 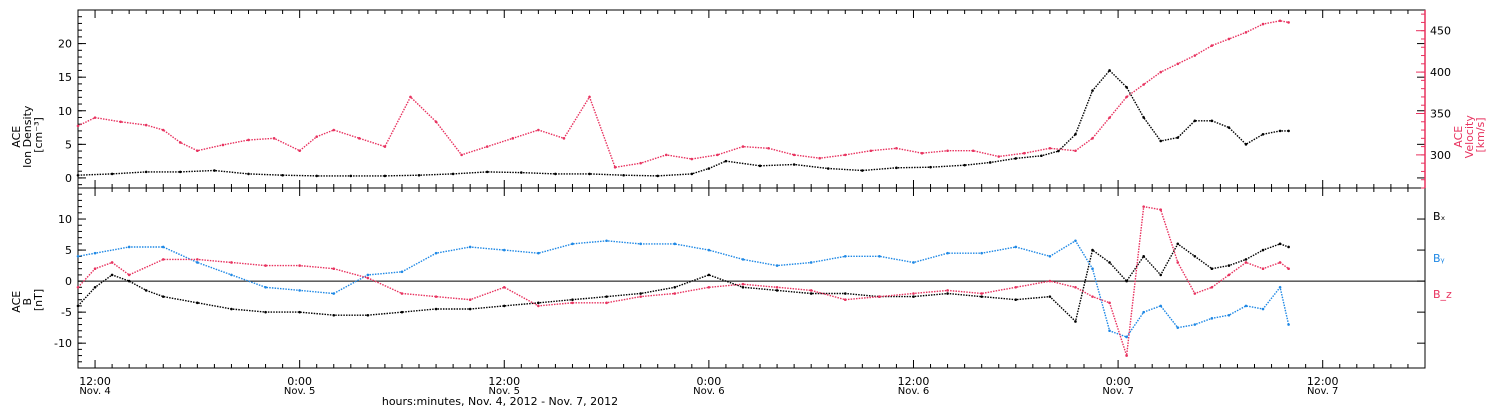 I want to click on top-right-axis-title: ACE Velocity [km/s], so click(x=1469, y=135).